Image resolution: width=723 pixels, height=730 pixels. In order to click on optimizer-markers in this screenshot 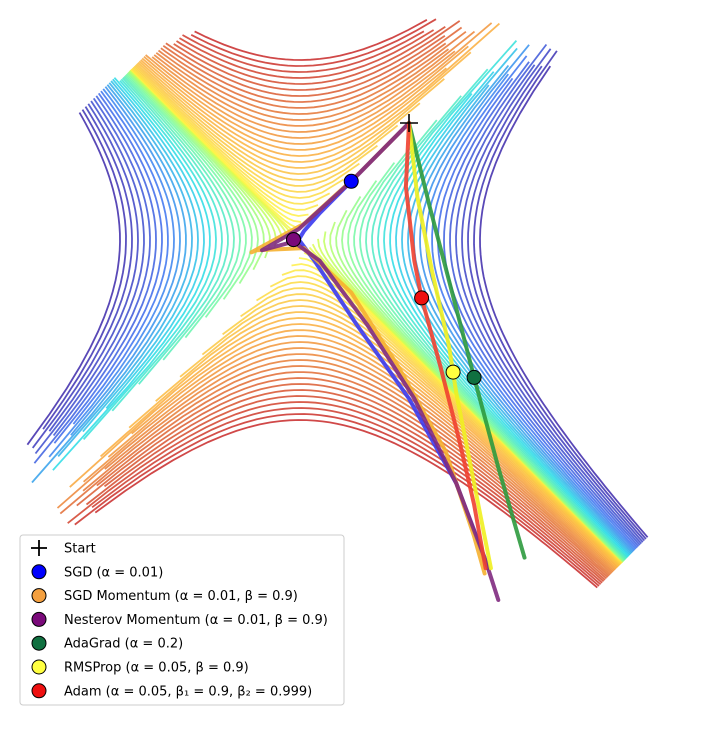, I will do `click(384, 279)`.